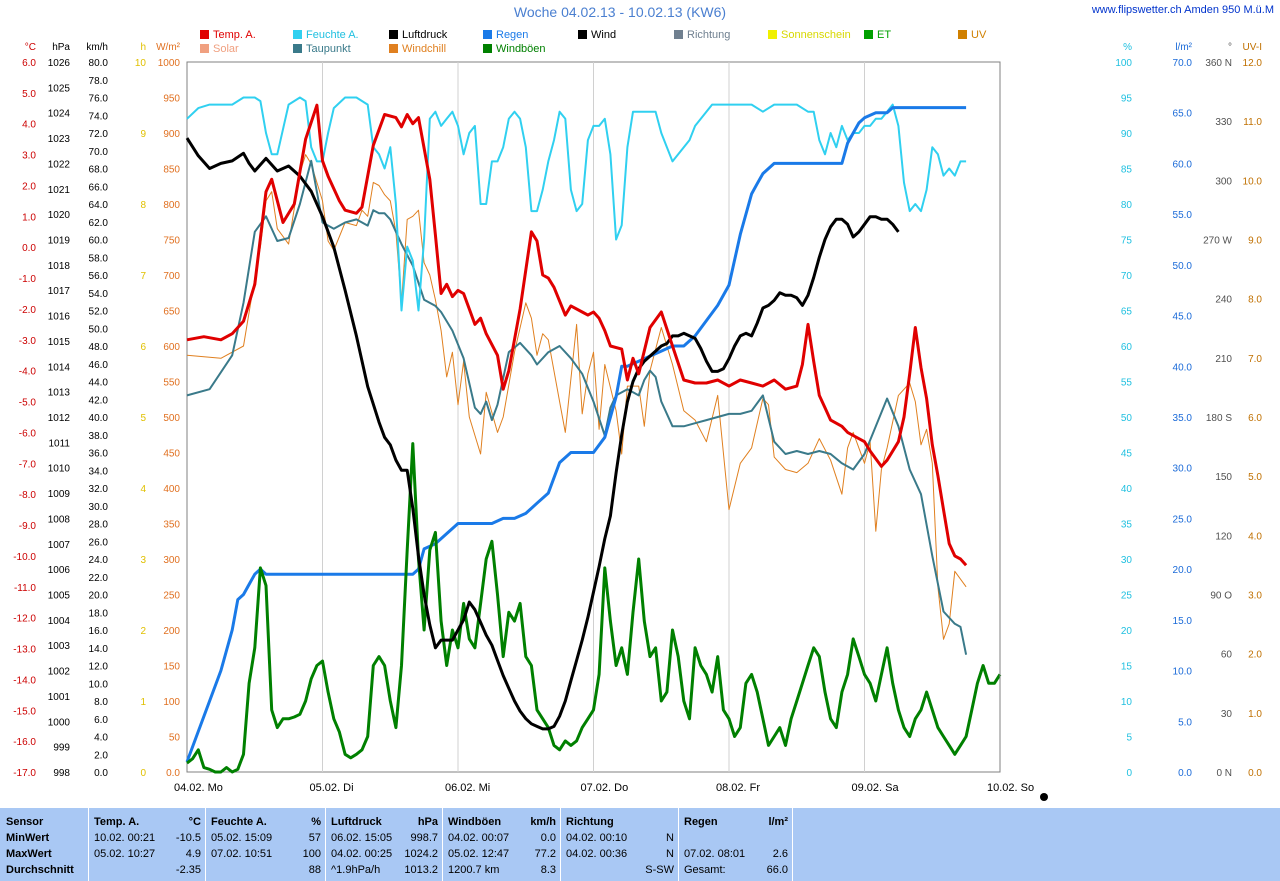 Image resolution: width=1280 pixels, height=881 pixels. What do you see at coordinates (1183, 621) in the screenshot?
I see `tick-label: 15.0` at bounding box center [1183, 621].